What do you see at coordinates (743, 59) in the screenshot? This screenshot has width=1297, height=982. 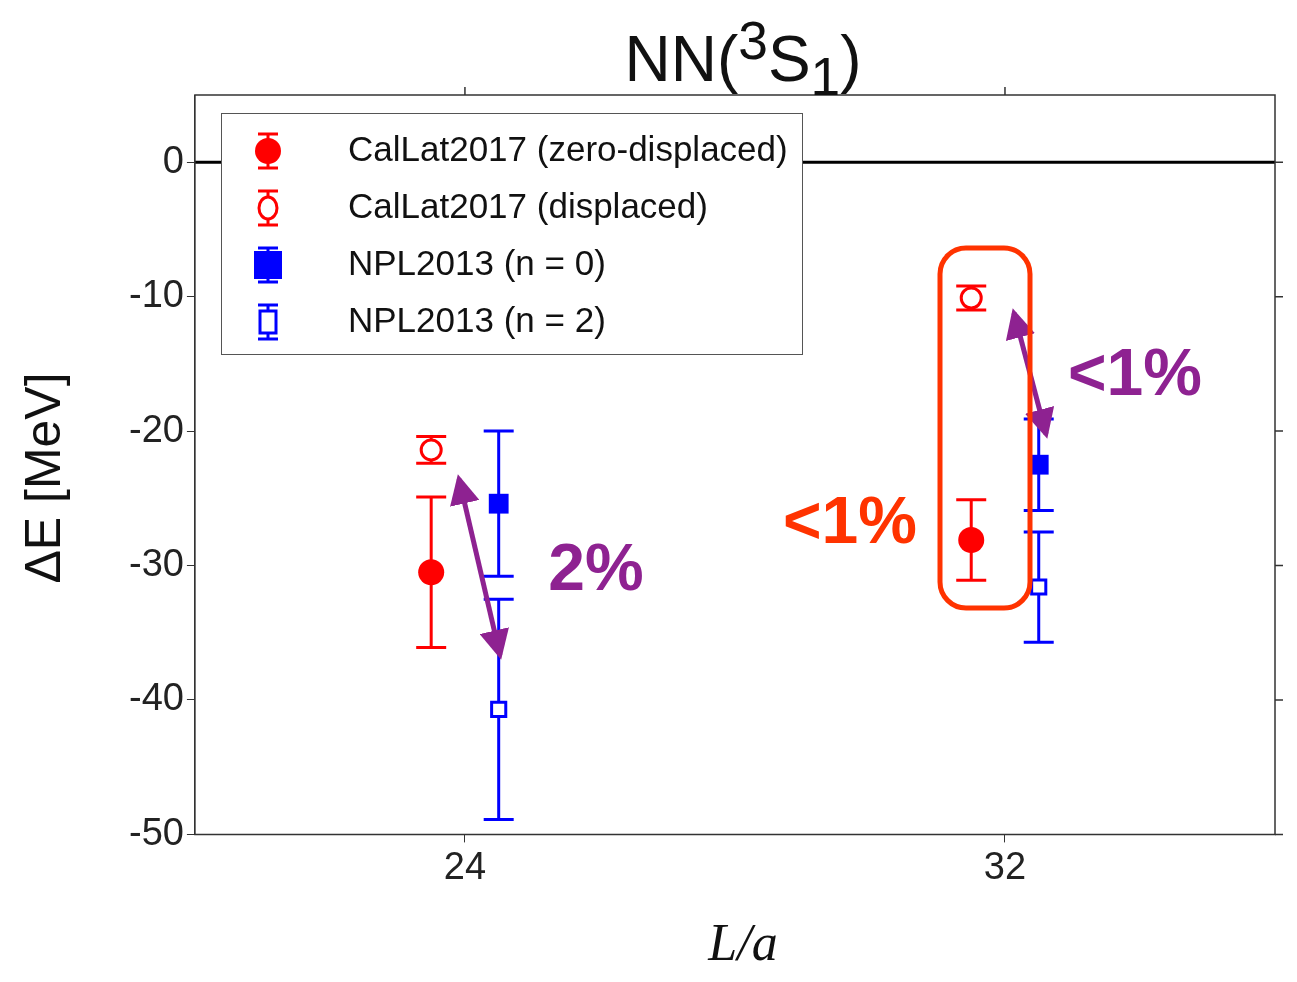 I see `chart-title: NN($^{3}$S$_{1}$)` at bounding box center [743, 59].